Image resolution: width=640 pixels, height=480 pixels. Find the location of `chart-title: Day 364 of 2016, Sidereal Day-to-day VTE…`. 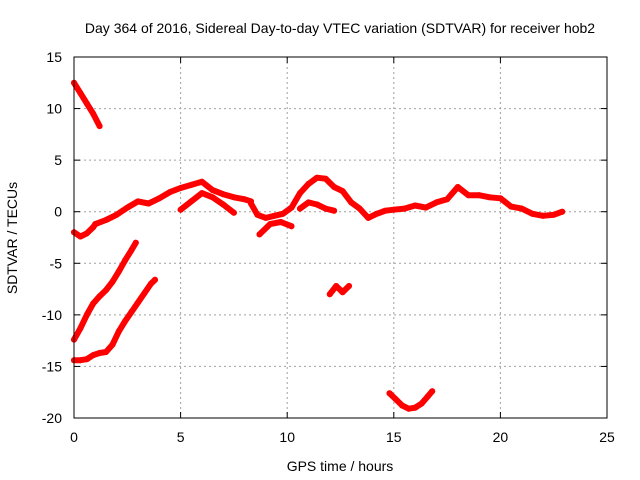

chart-title: Day 364 of 2016, Sidereal Day-to-day VTE… is located at coordinates (340, 28).